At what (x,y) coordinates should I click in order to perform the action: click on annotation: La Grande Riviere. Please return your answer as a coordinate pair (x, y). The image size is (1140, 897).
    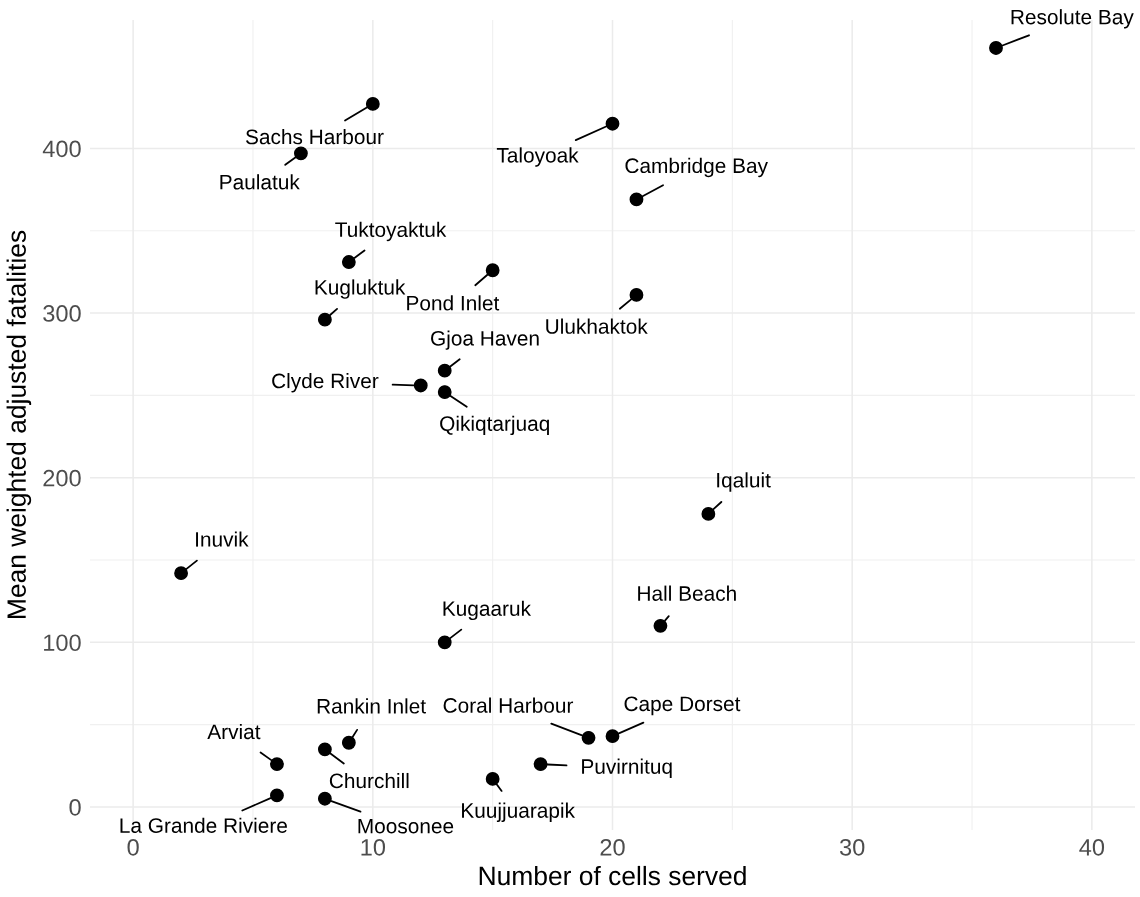
    Looking at the image, I should click on (203, 825).